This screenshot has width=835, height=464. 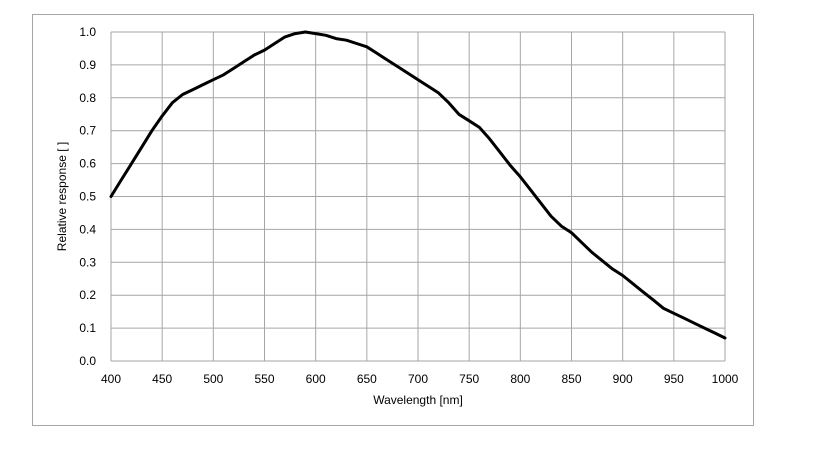 I want to click on x-tick-label: 400, so click(x=111, y=379).